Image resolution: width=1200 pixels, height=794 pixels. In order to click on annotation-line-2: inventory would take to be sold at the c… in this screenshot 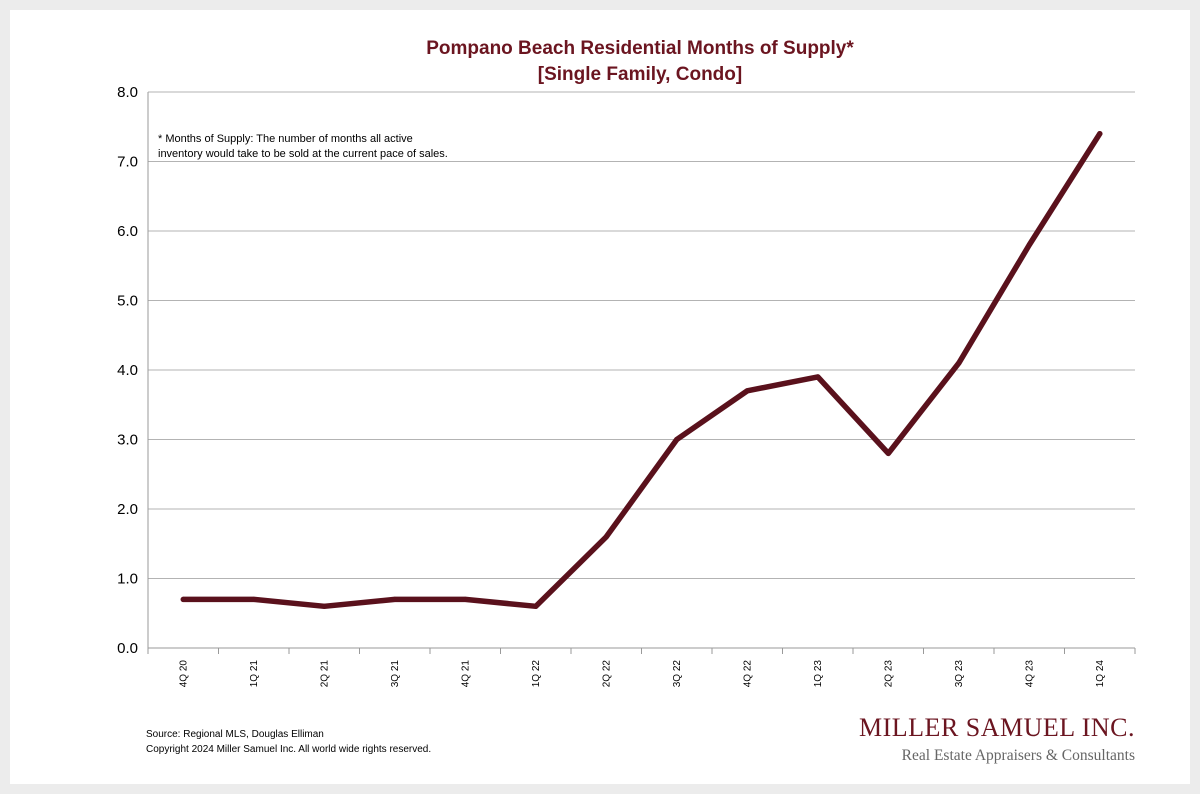, I will do `click(303, 154)`.